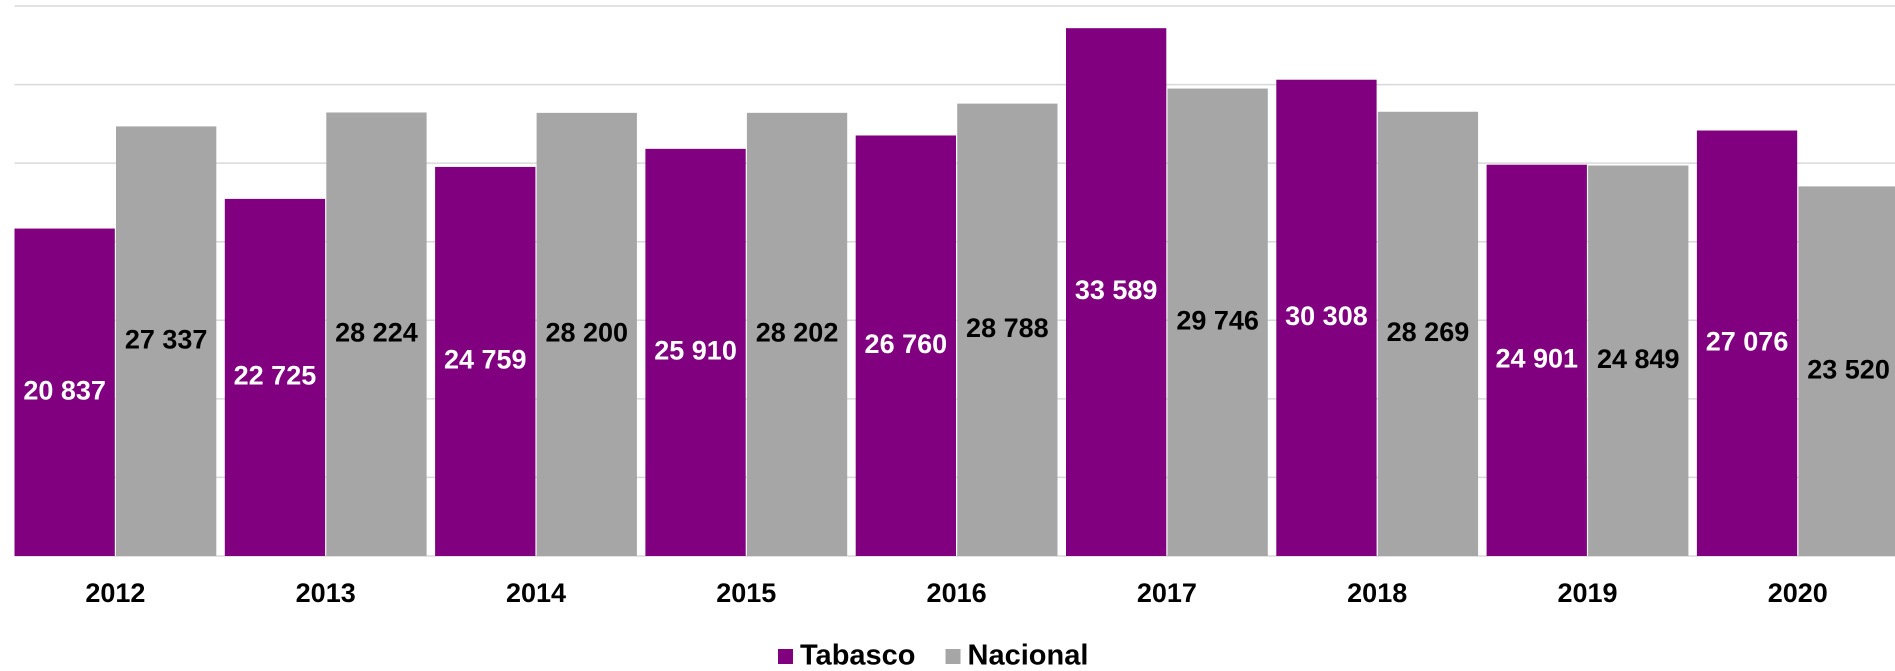 The height and width of the screenshot is (671, 1895). I want to click on data-label: 28 200, so click(586, 333).